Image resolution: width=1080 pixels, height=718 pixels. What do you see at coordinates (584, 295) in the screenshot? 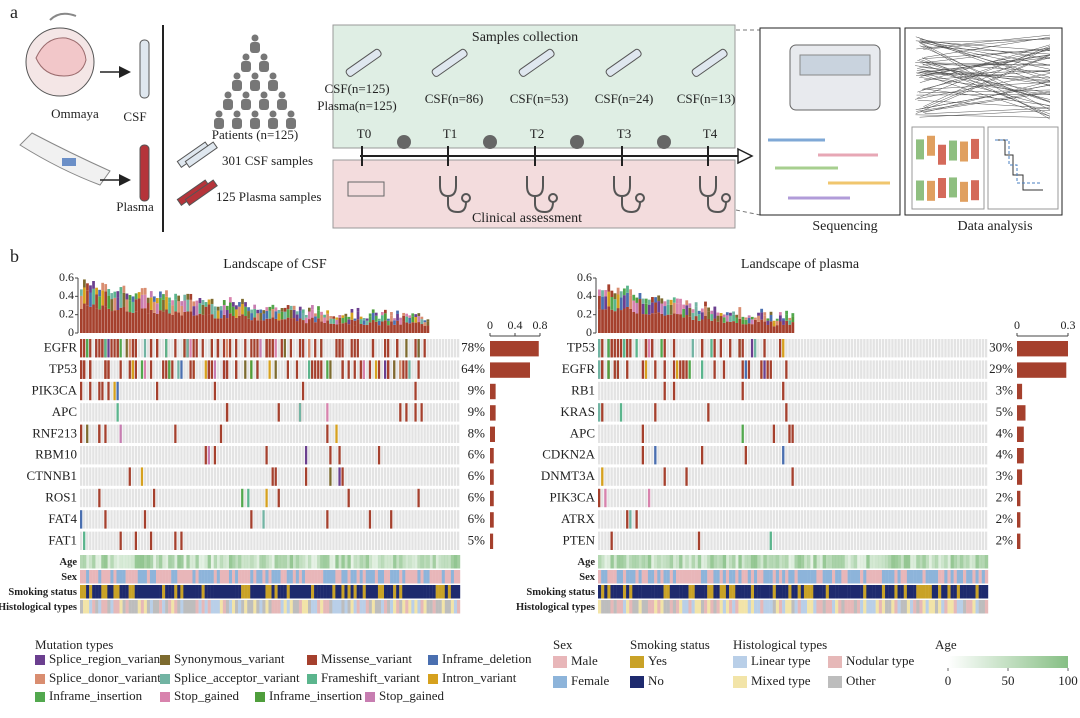
I see `y-tick-label: 0.4` at bounding box center [584, 295].